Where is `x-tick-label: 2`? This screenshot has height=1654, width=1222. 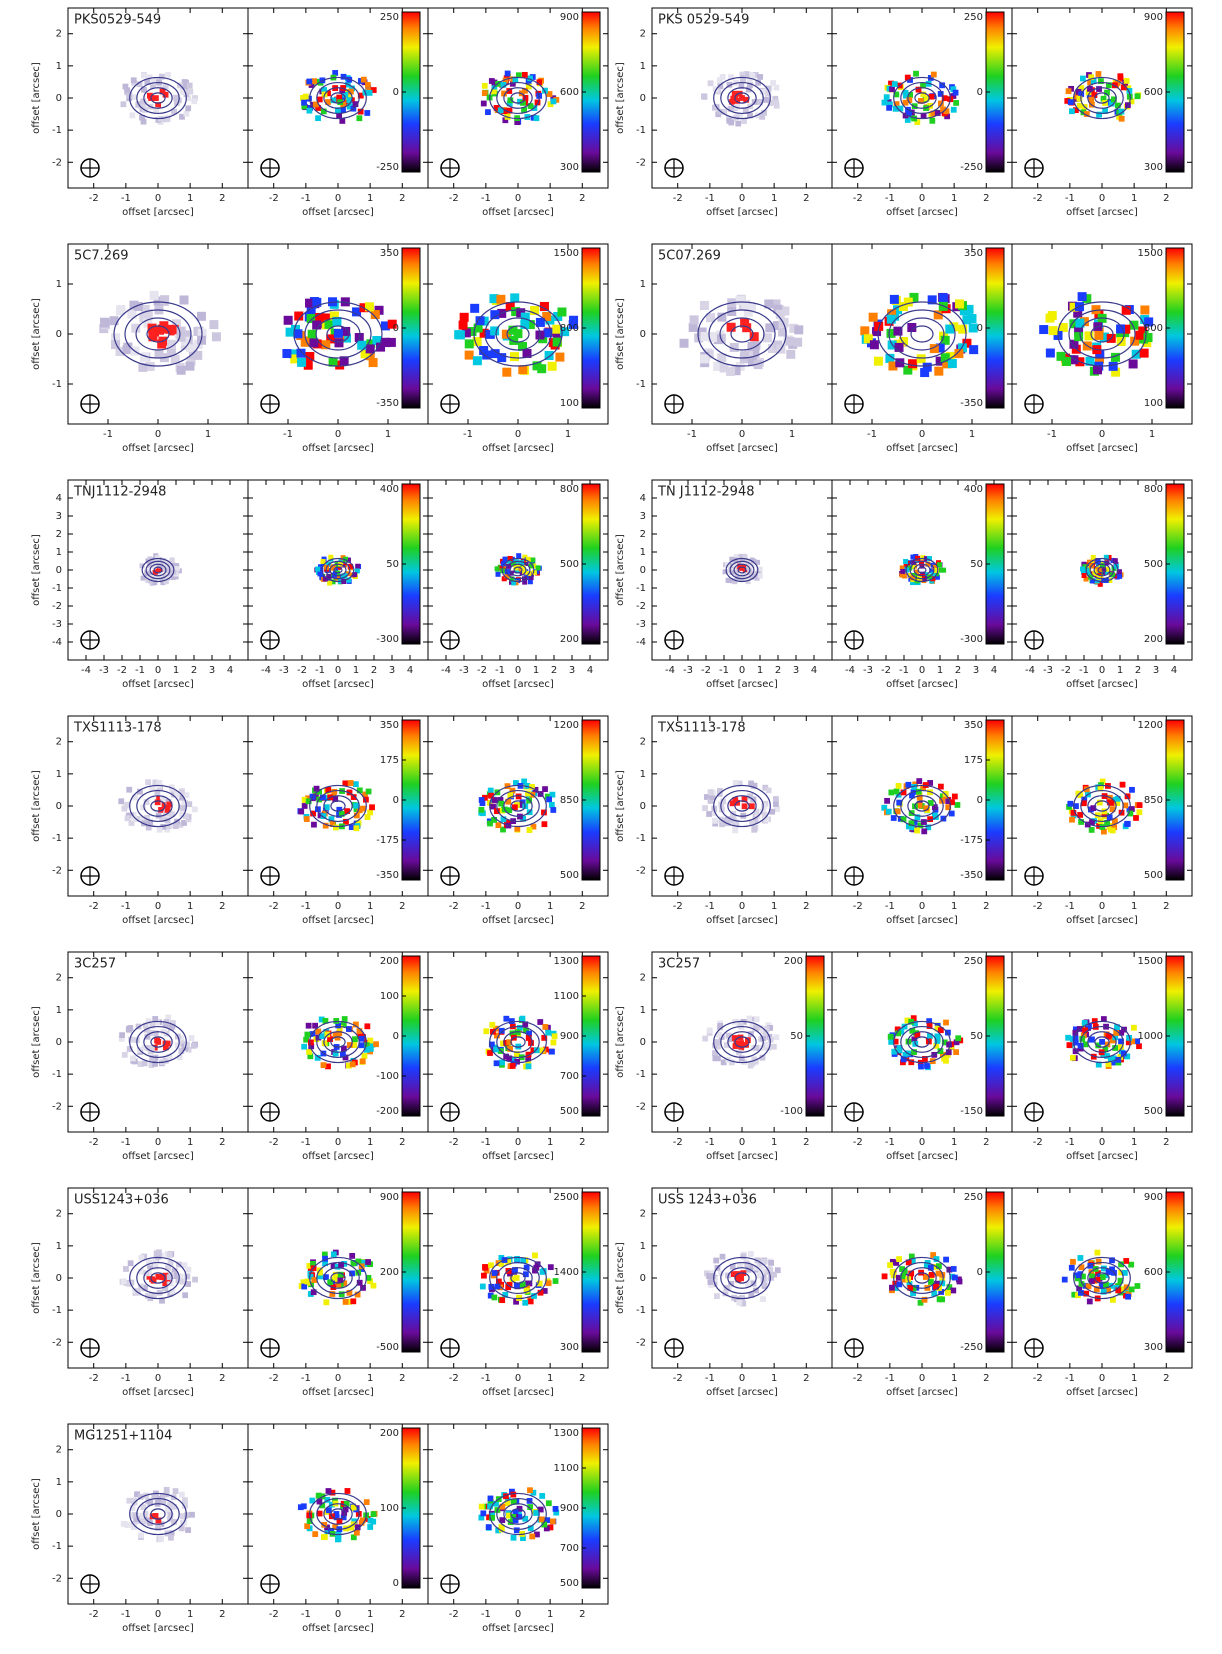
x-tick-label: 2 is located at coordinates (402, 198).